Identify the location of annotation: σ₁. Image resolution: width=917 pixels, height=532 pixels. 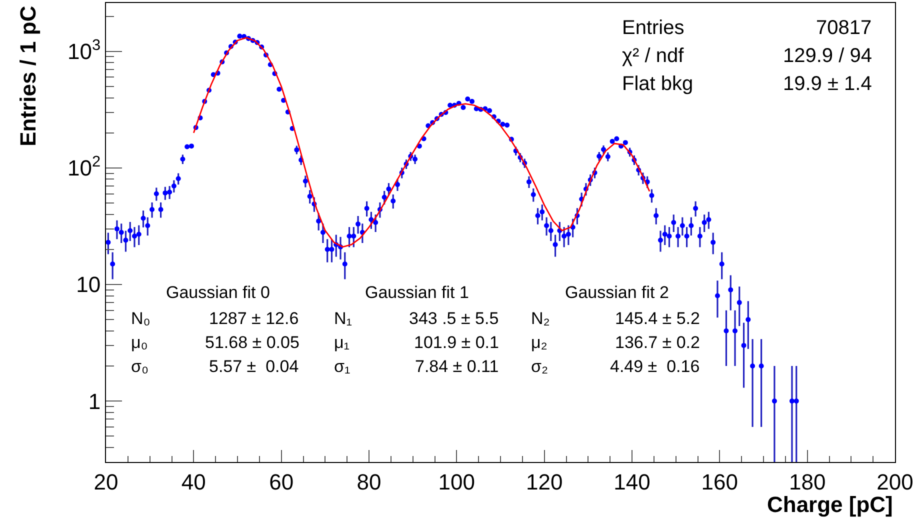
(342, 366).